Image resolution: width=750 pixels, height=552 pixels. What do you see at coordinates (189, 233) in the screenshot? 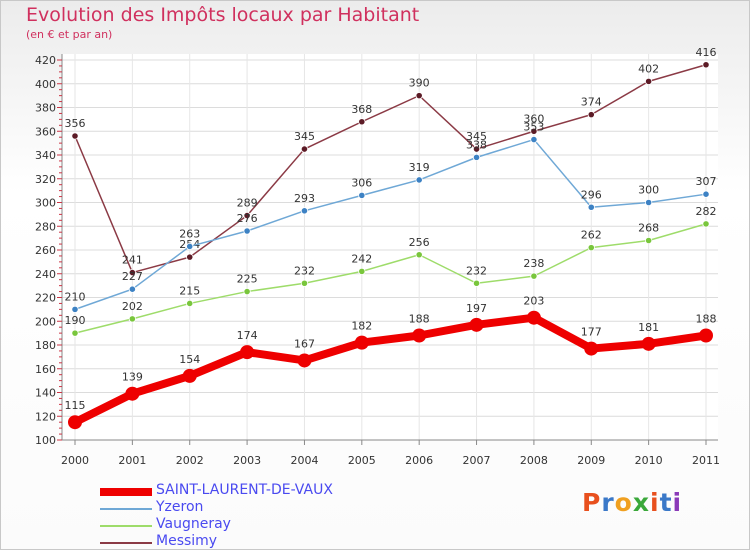
I see `data-label: 263` at bounding box center [189, 233].